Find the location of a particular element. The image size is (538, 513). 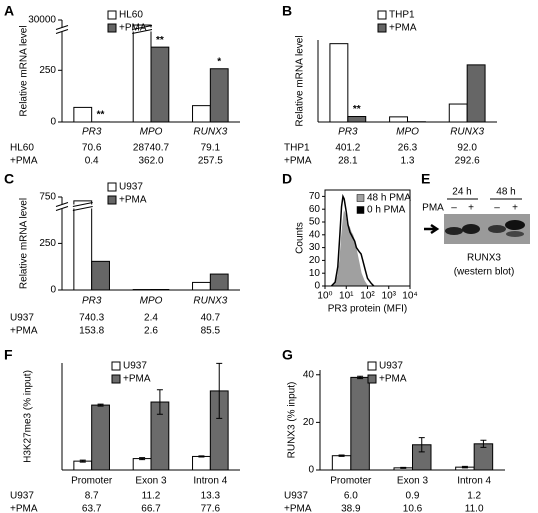

time-label: 48 h is located at coordinates (505, 192).